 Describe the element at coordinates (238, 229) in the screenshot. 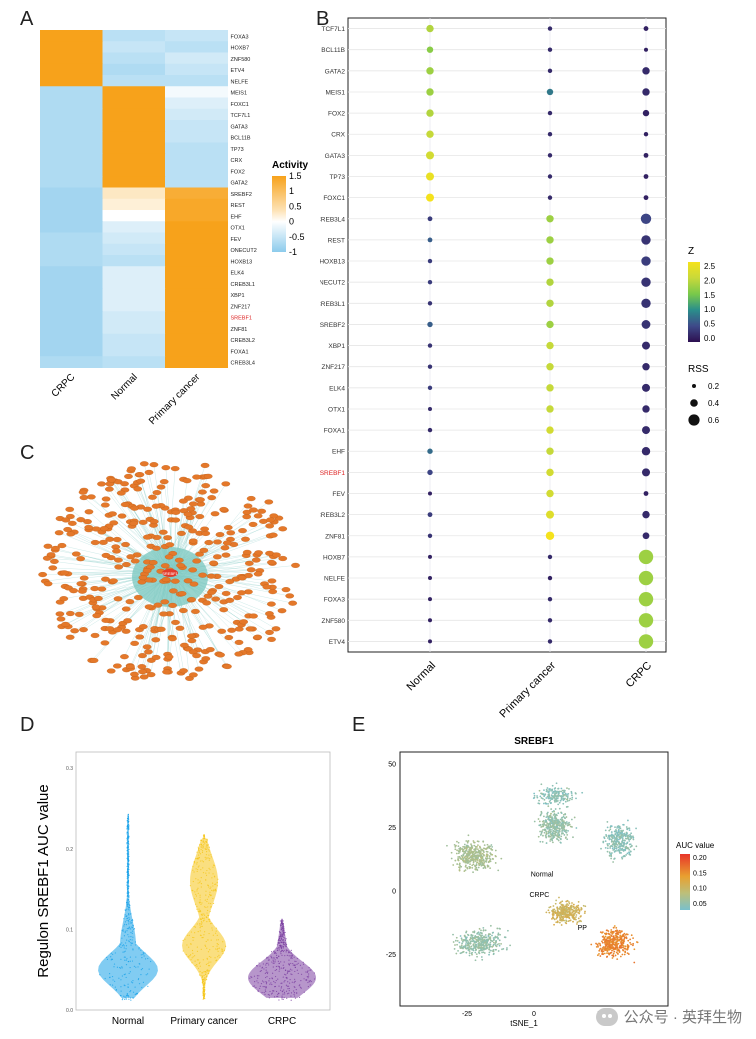

I see `row-label: OTX1` at that location.